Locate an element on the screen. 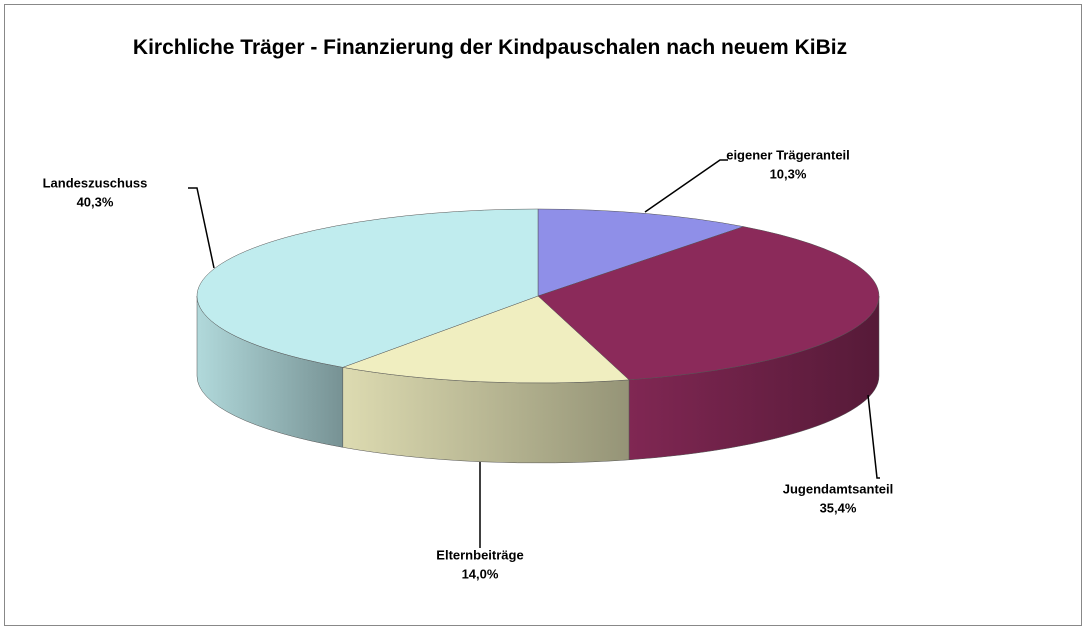 Image resolution: width=1088 pixels, height=632 pixels. slice-label: Elternbeiträge is located at coordinates (479, 554).